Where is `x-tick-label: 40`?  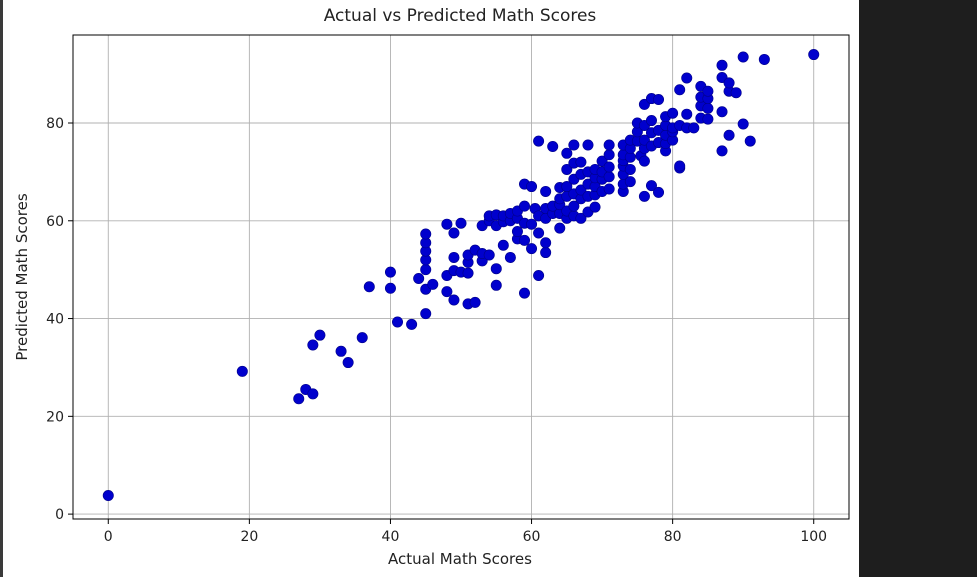 x-tick-label: 40 is located at coordinates (391, 537).